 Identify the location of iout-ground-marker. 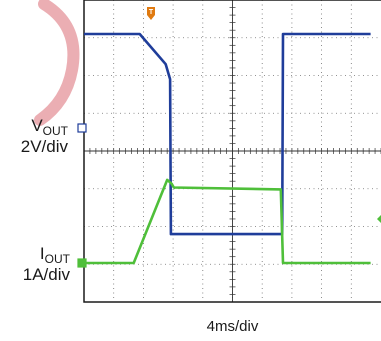
(82, 263).